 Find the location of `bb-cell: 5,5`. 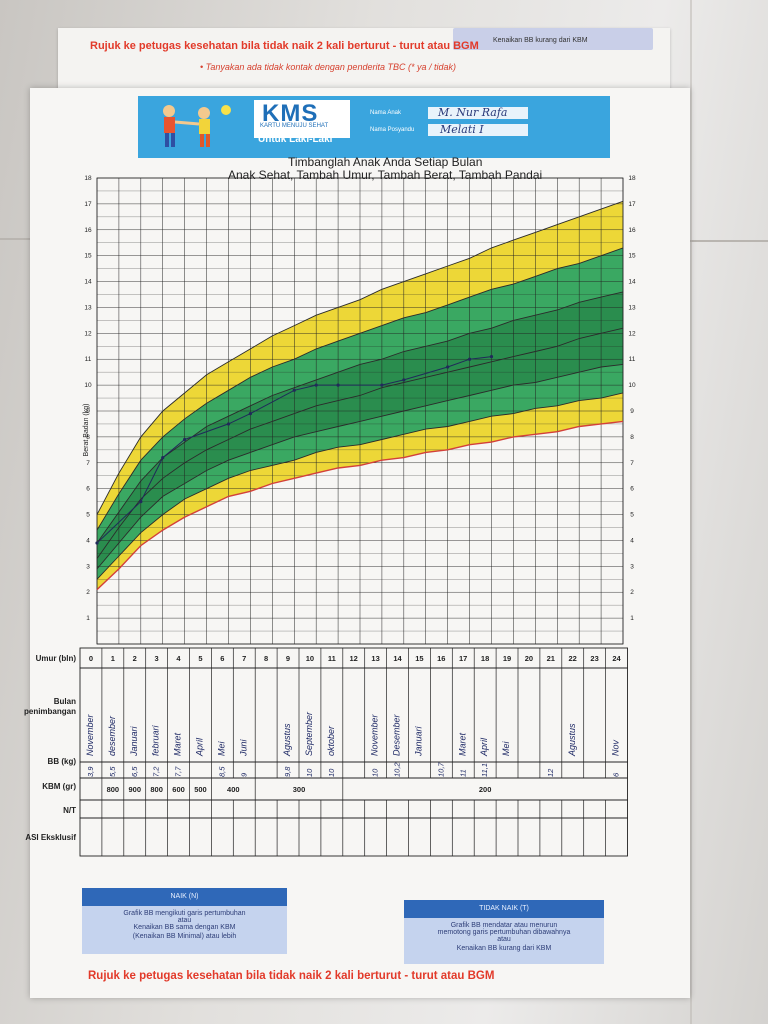

bb-cell: 5,5 is located at coordinates (112, 771).